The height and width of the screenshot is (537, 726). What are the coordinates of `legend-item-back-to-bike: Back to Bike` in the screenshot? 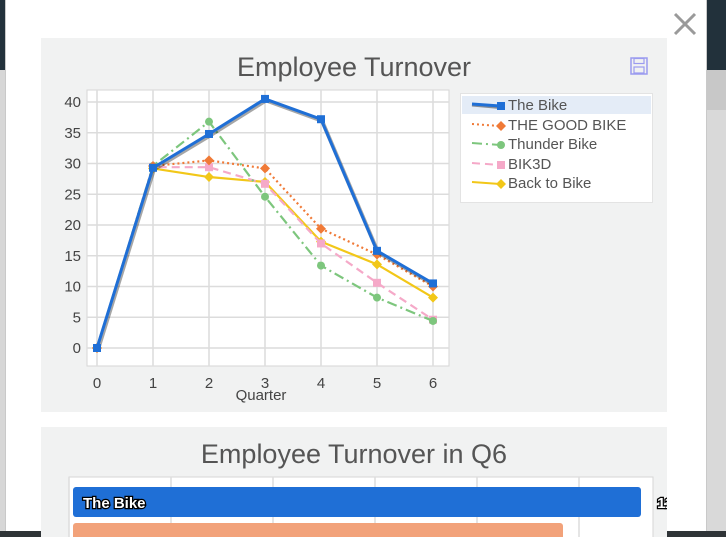 It's located at (556, 183).